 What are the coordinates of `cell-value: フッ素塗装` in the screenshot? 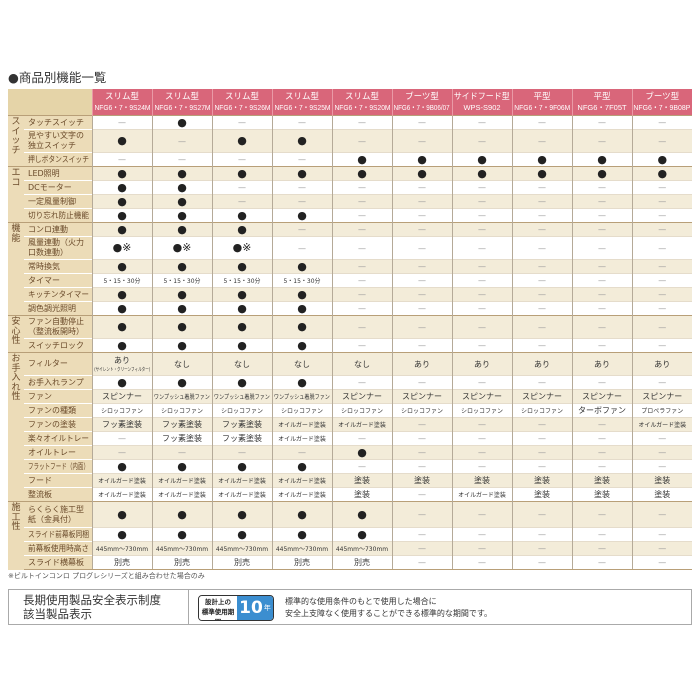 It's located at (122, 424).